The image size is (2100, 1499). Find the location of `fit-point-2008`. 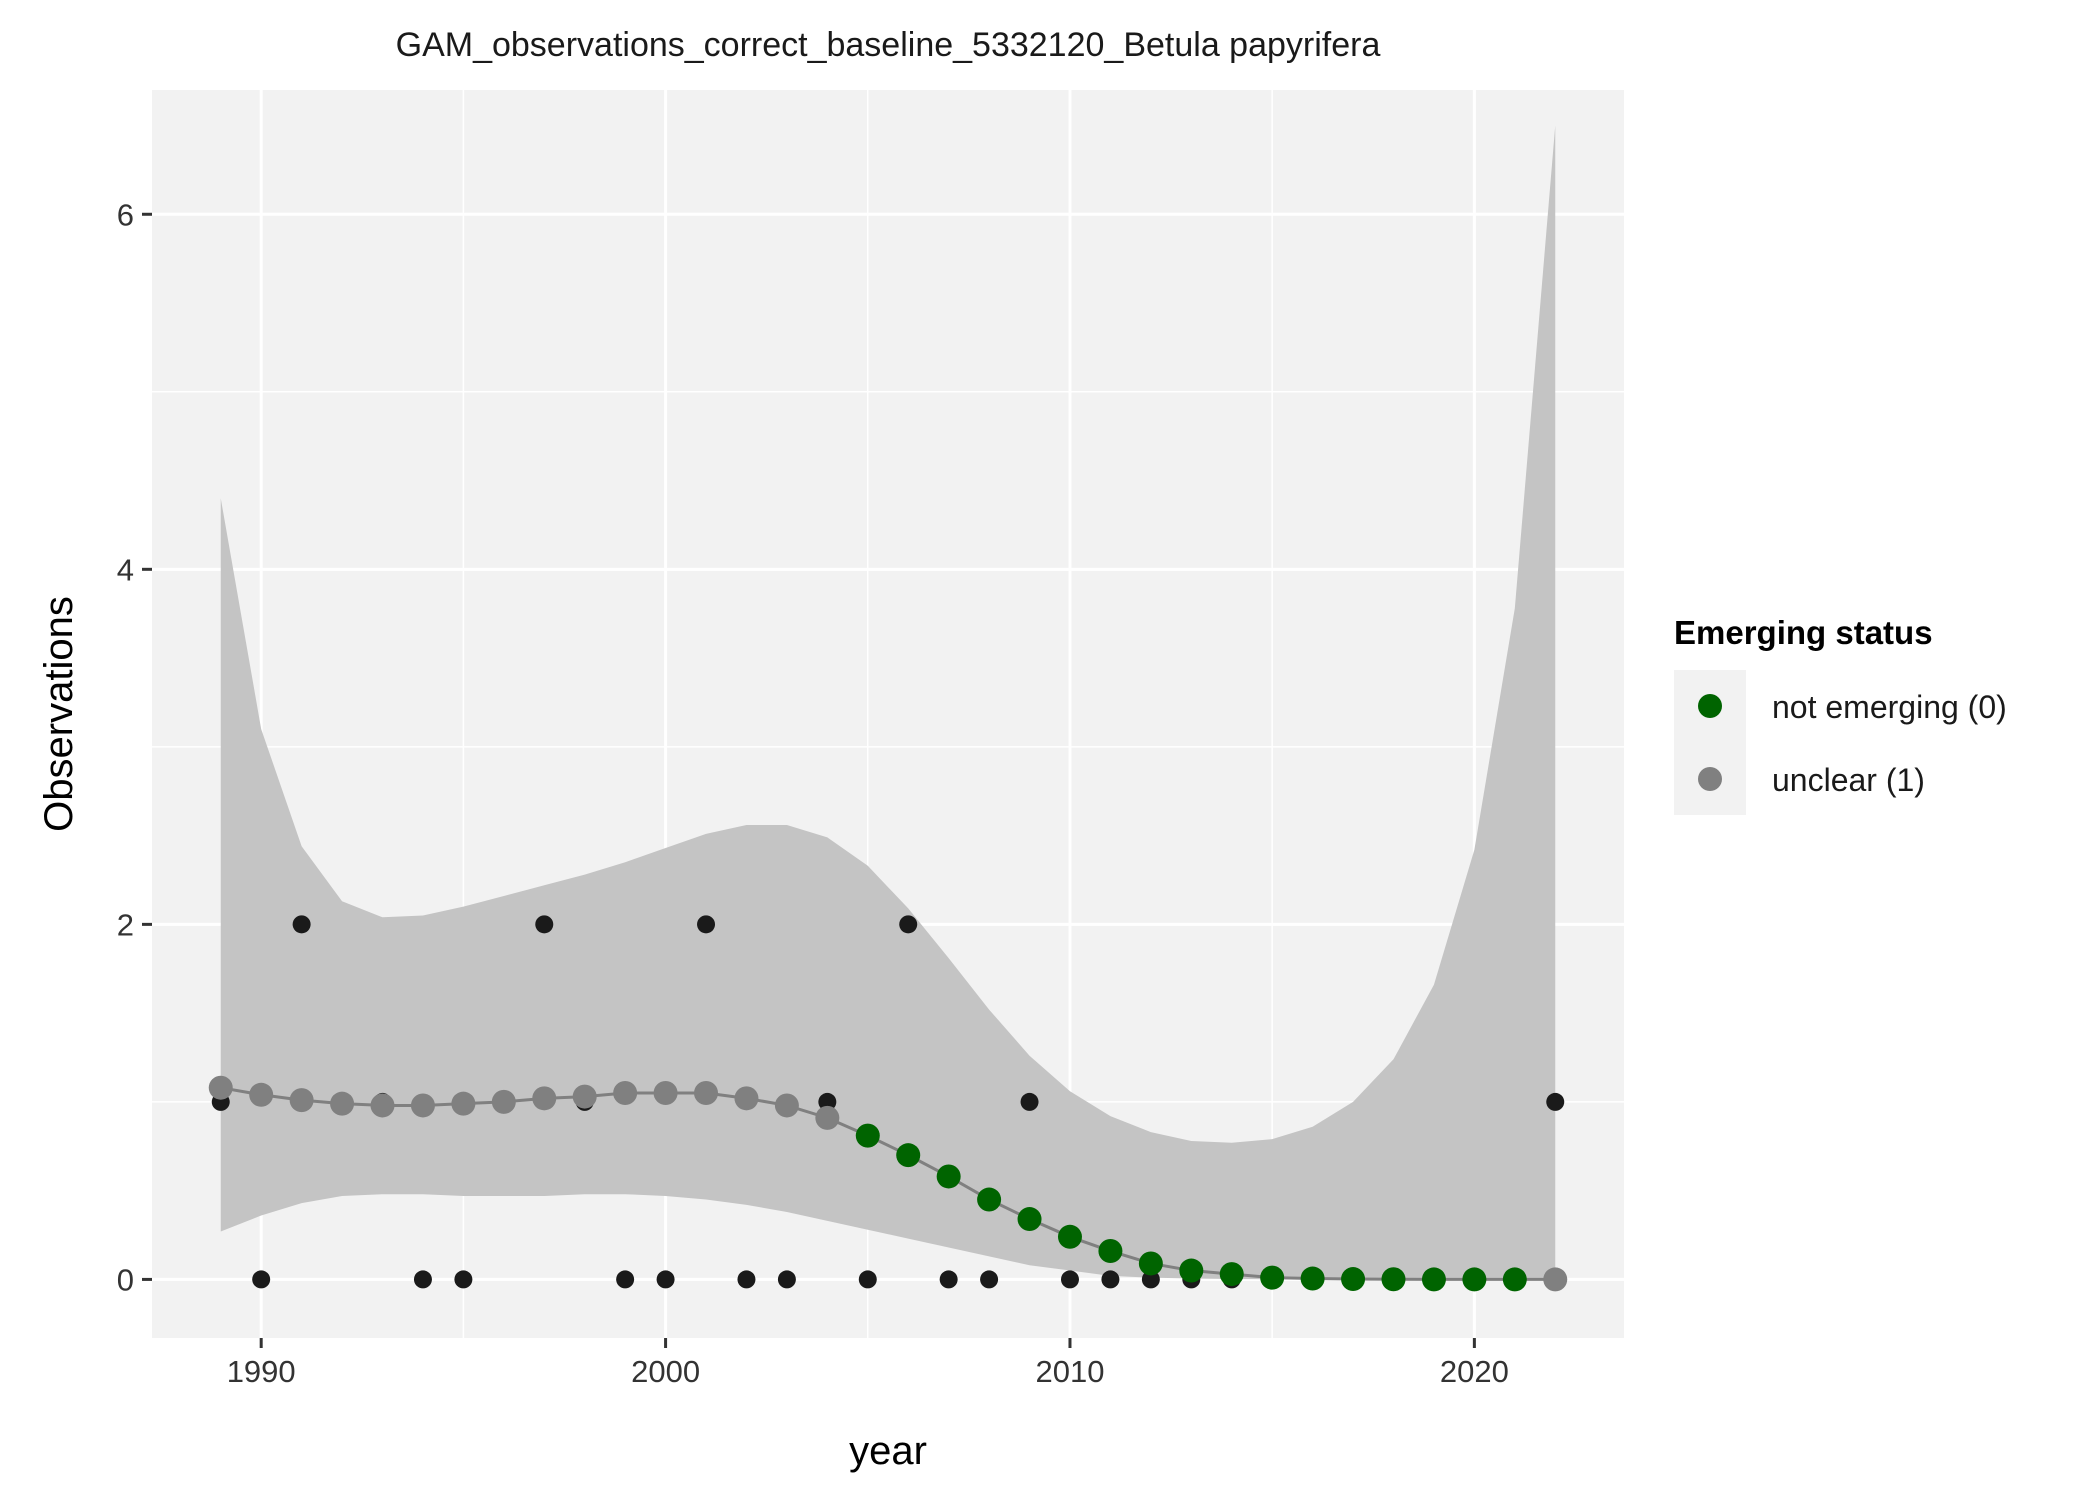

fit-point-2008 is located at coordinates (989, 1199).